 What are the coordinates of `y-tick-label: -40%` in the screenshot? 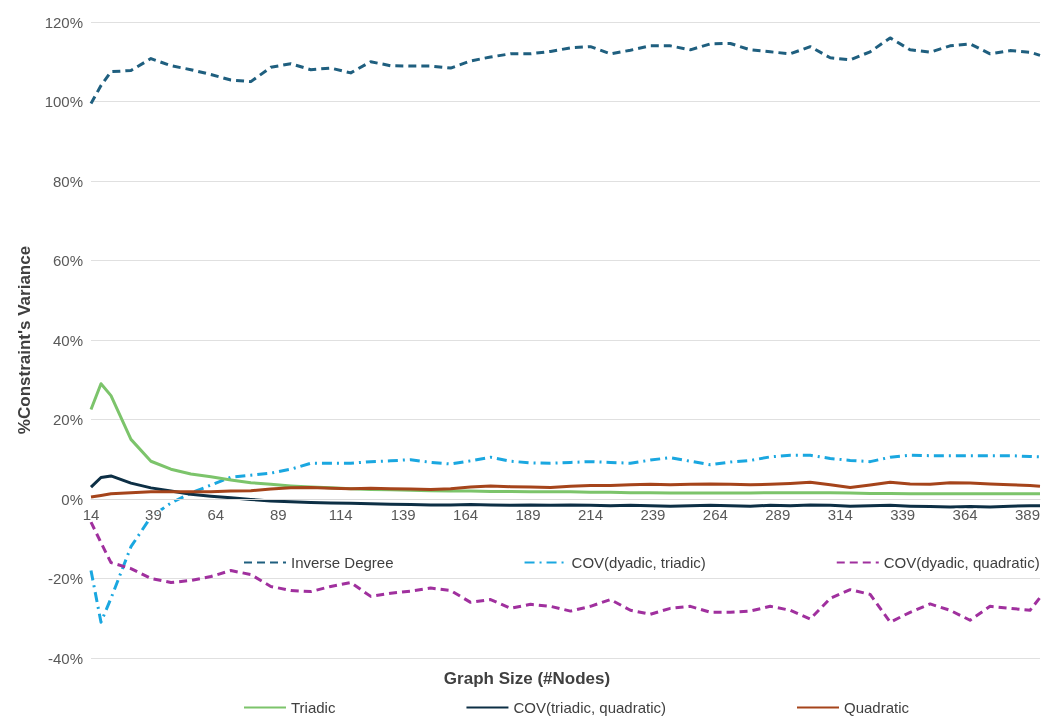 It's located at (65, 658).